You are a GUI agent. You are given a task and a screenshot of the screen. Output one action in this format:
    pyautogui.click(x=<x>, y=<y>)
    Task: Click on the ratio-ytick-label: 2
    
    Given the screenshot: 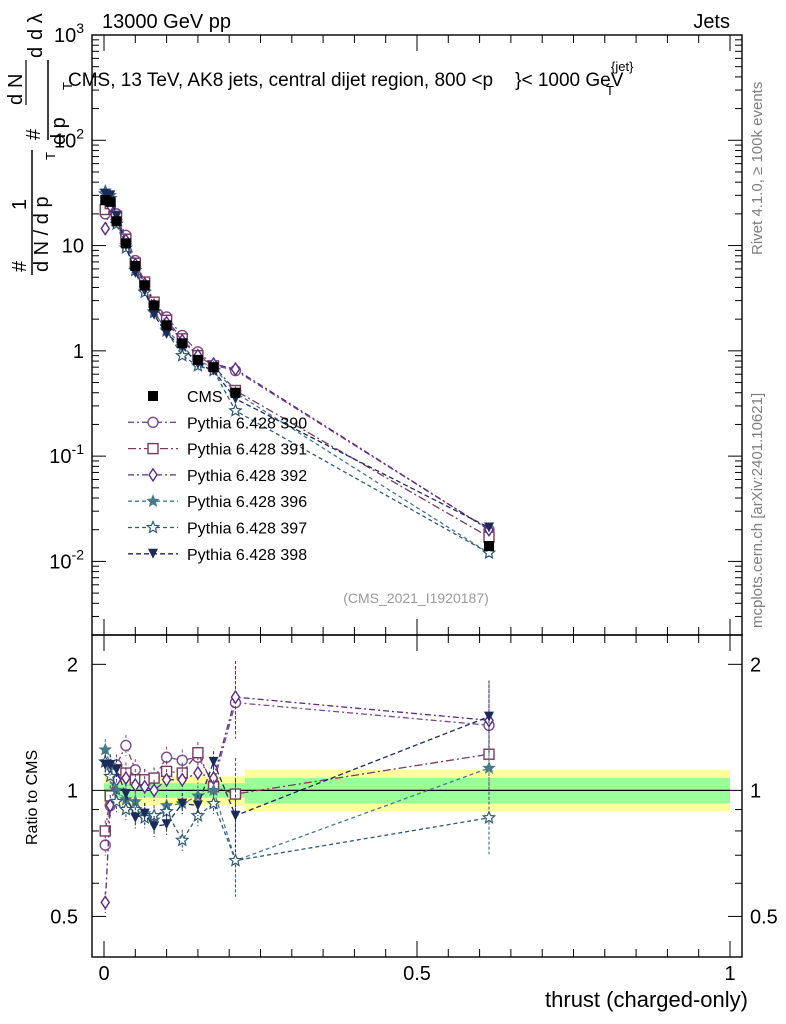 What is the action you would take?
    pyautogui.click(x=72, y=665)
    